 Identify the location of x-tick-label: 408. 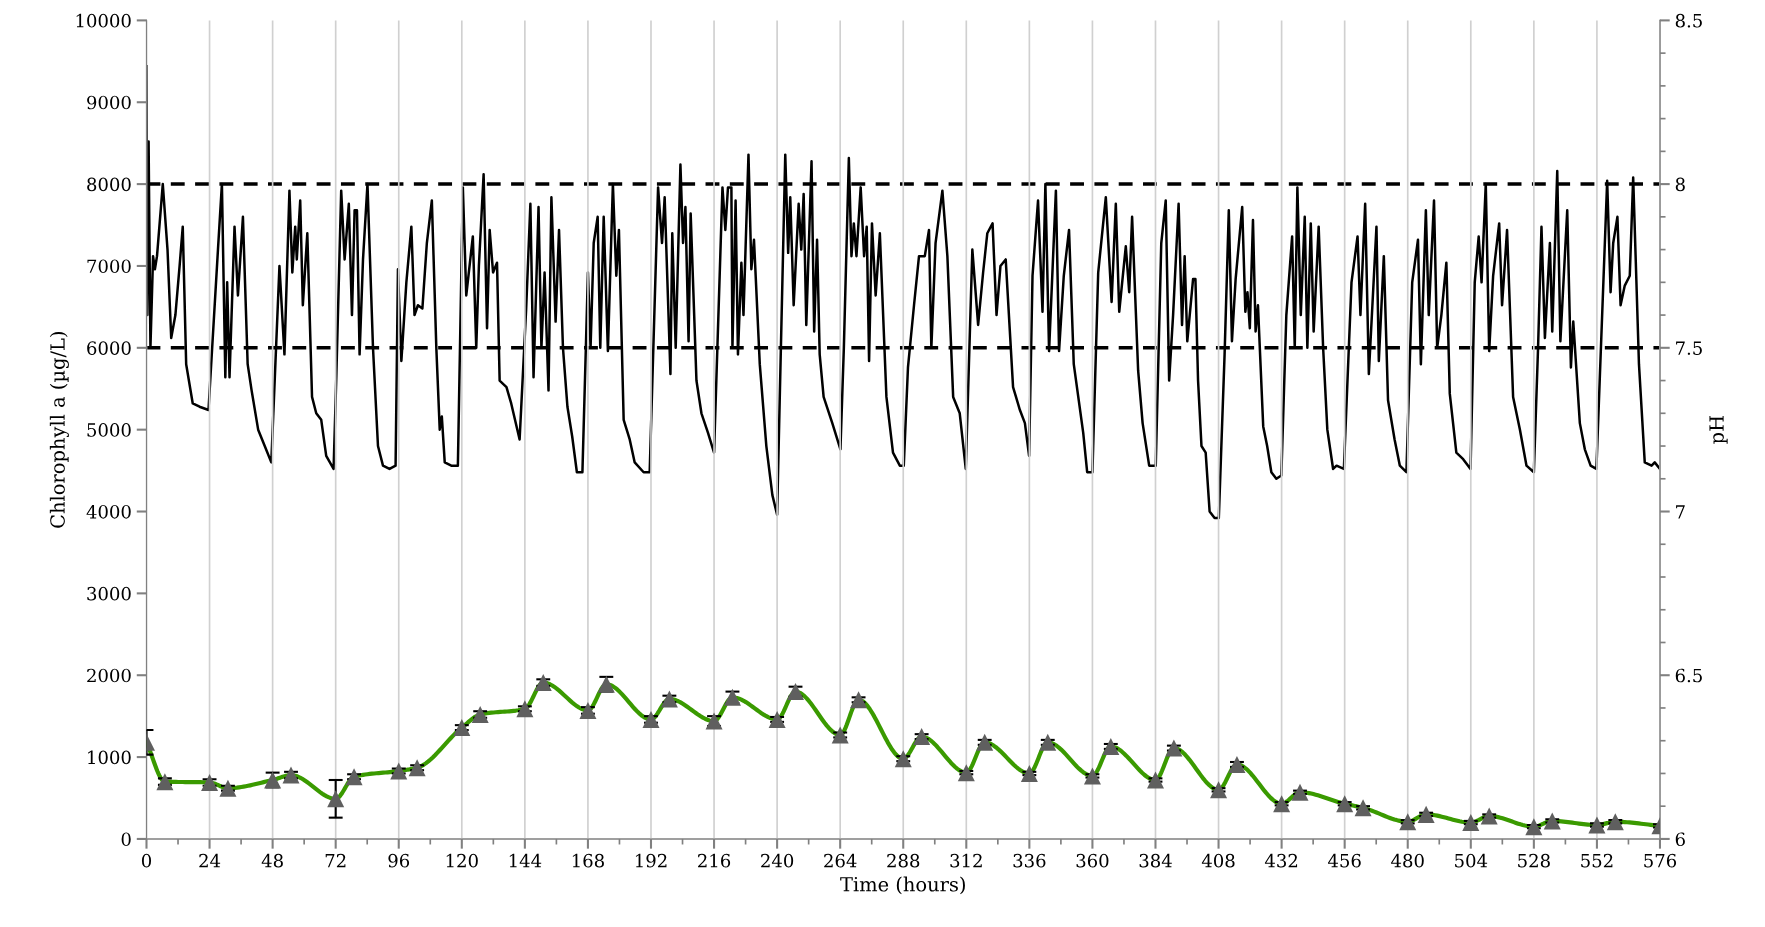
(1218, 860).